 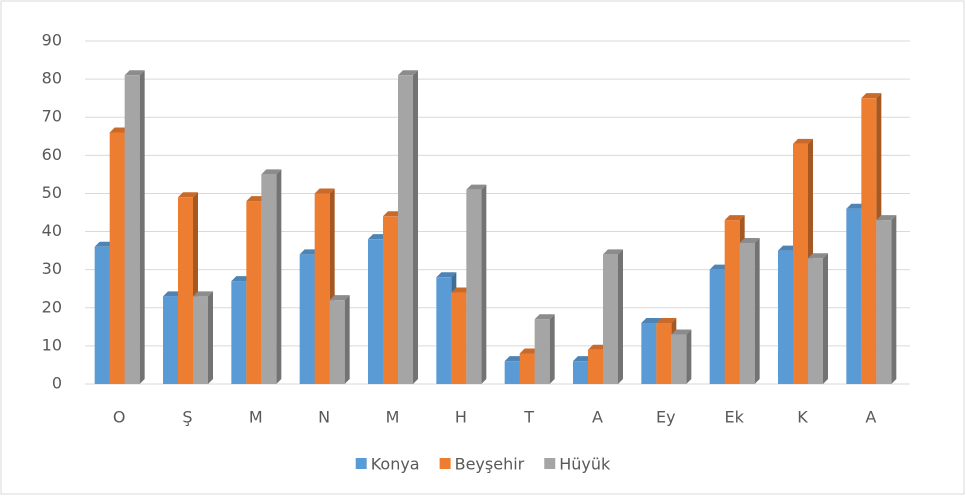 I want to click on legend-label: Konya, so click(x=395, y=464).